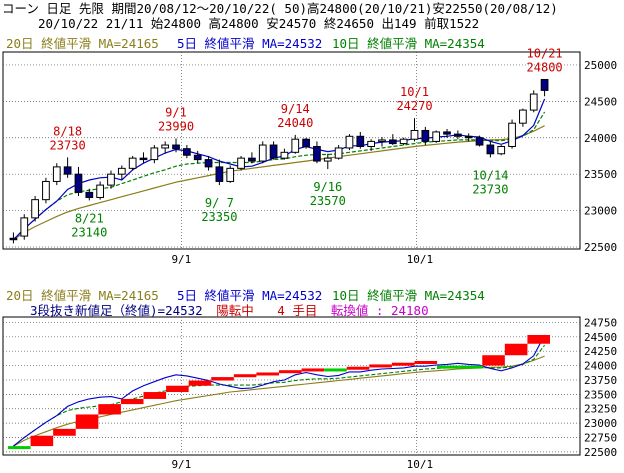  Describe the element at coordinates (414, 92) in the screenshot. I see `high-annotation-date: 10/1` at that location.